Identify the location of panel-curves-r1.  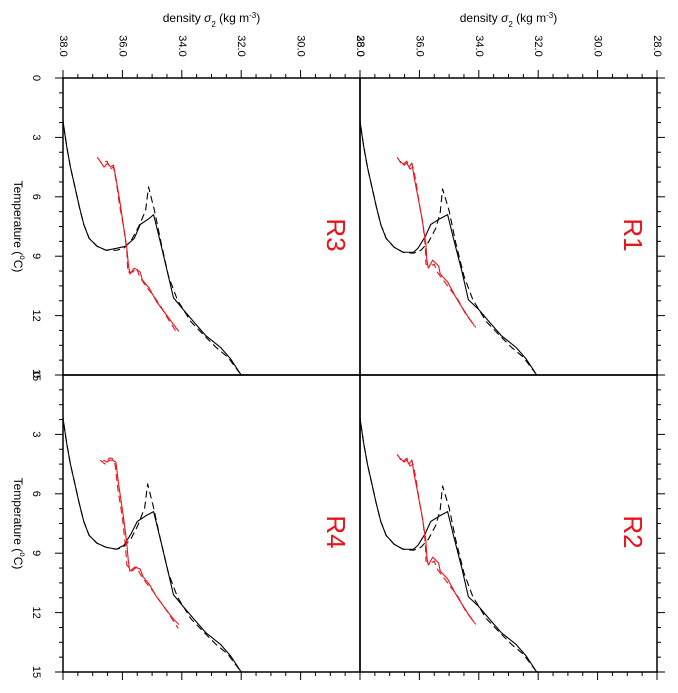
(449, 245).